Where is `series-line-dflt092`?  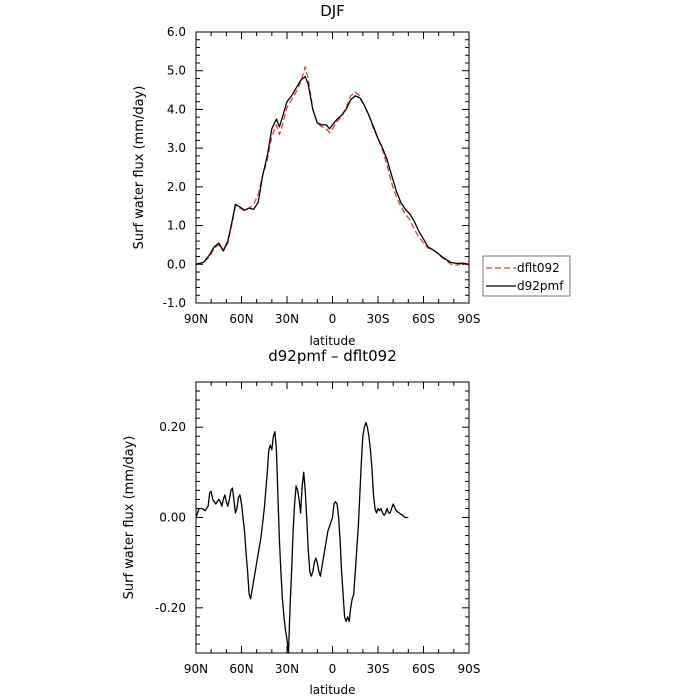
series-line-dflt092 is located at coordinates (332, 166).